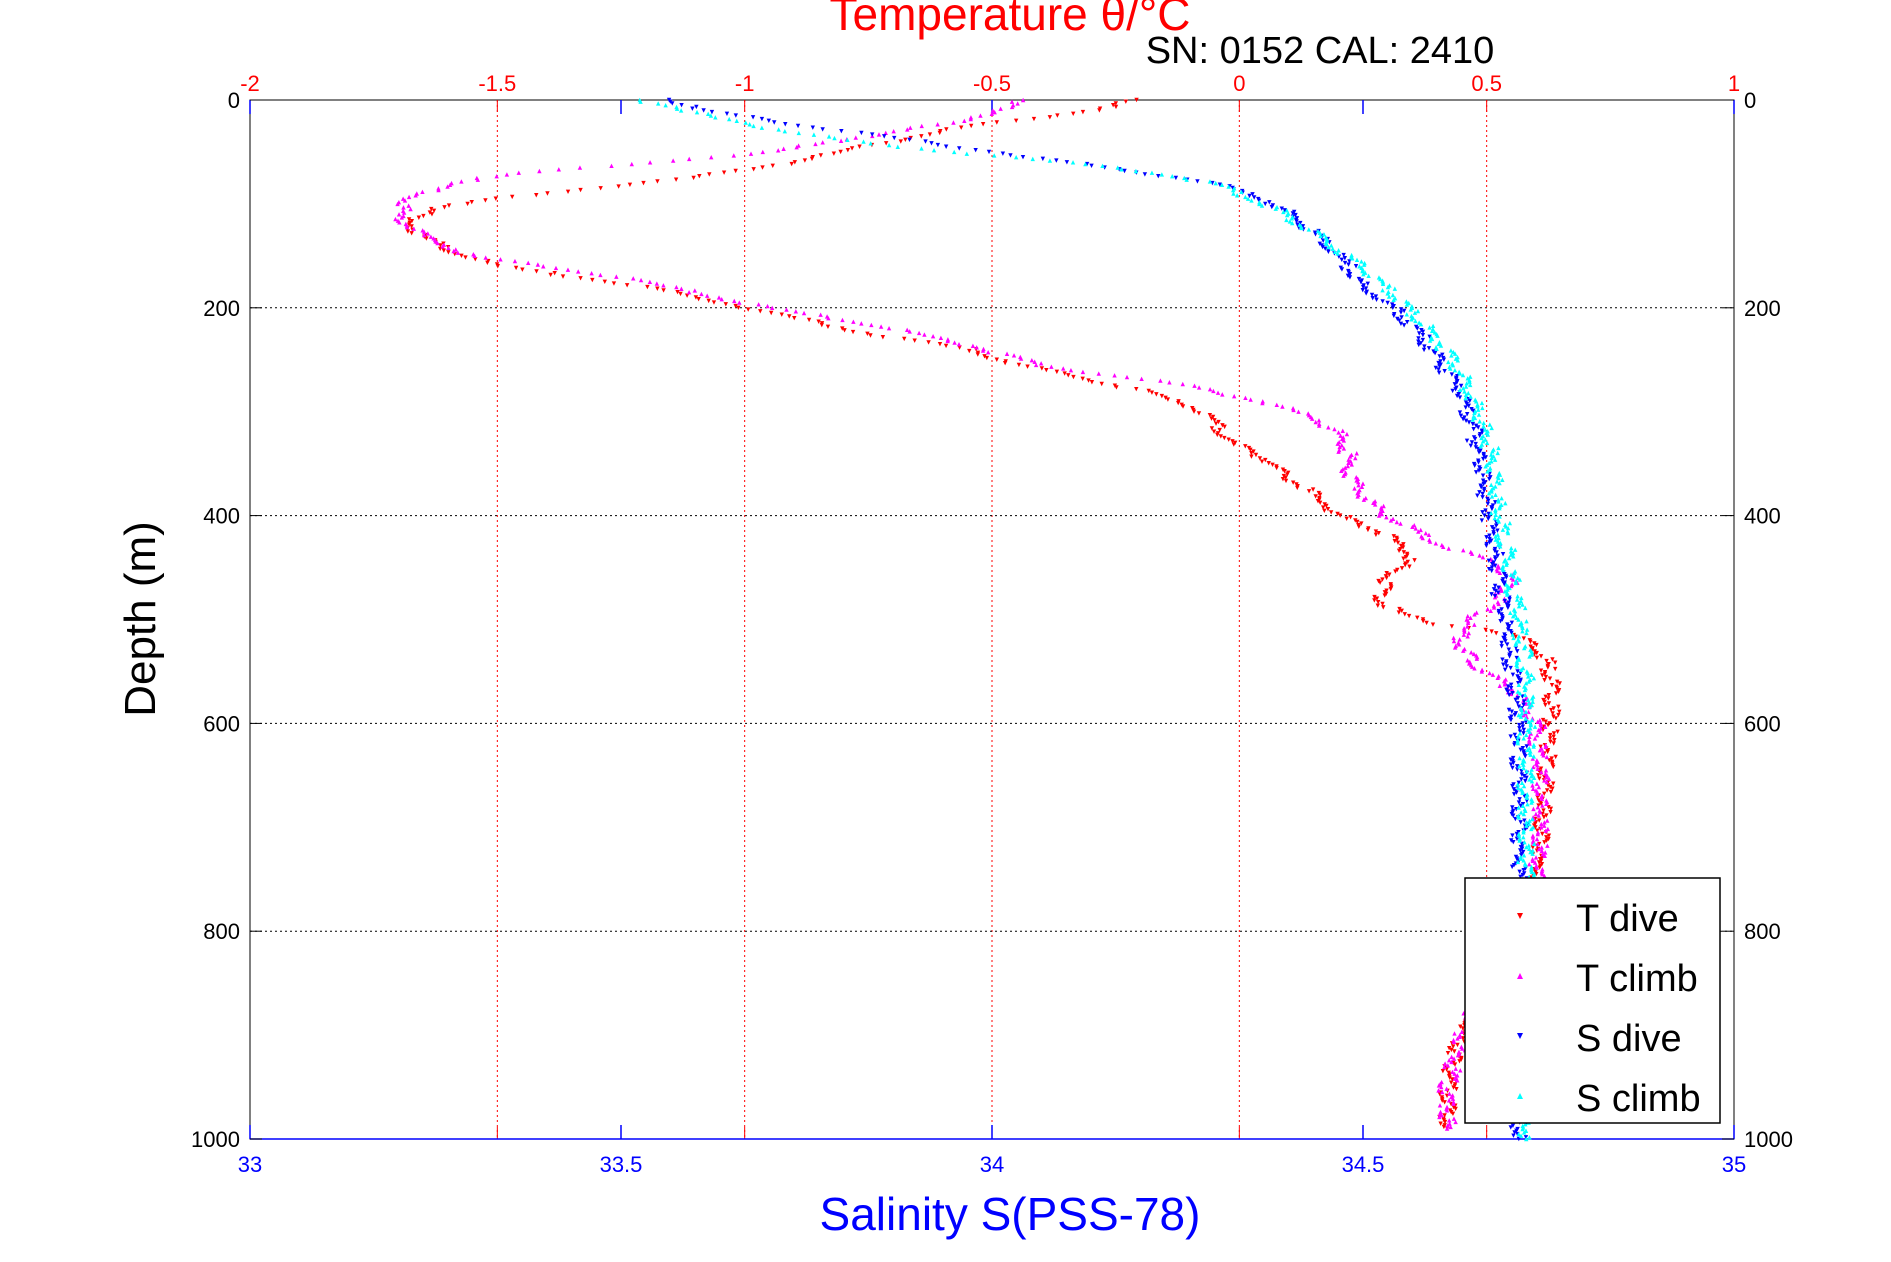 Image resolution: width=1891 pixels, height=1262 pixels. I want to click on legend-label: T climb, so click(1637, 979).